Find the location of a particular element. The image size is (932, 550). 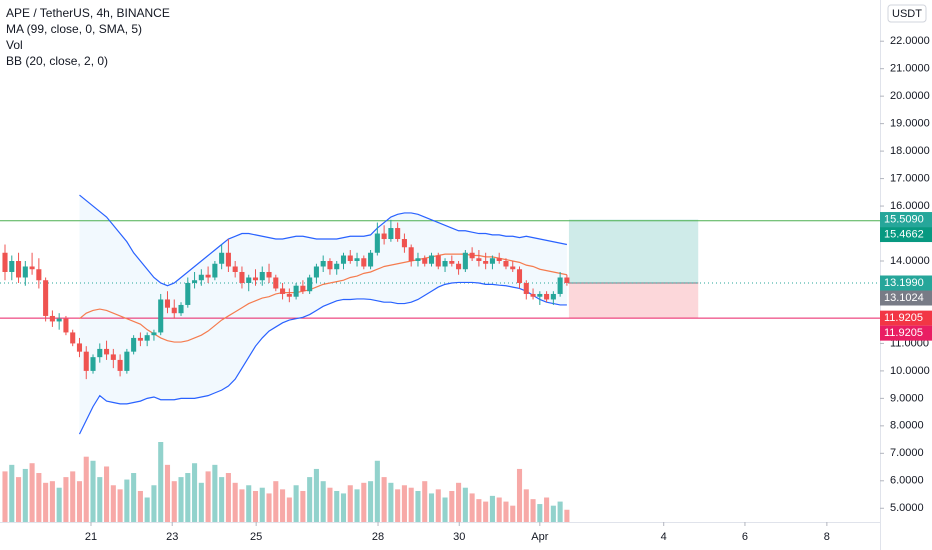

position-stop-zone is located at coordinates (633, 301).